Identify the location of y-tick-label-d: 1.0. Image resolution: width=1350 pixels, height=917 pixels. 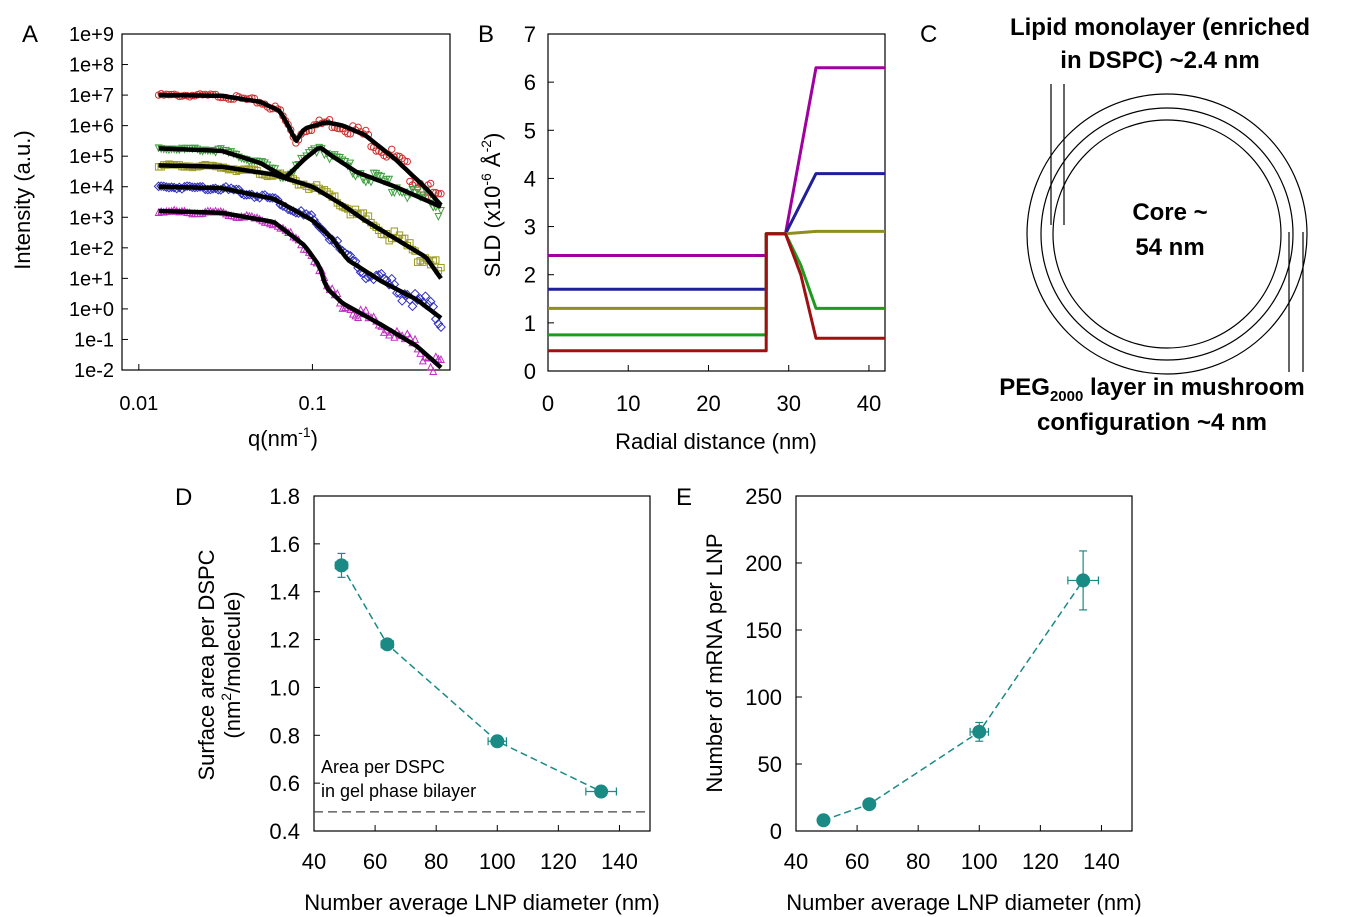
(284, 687).